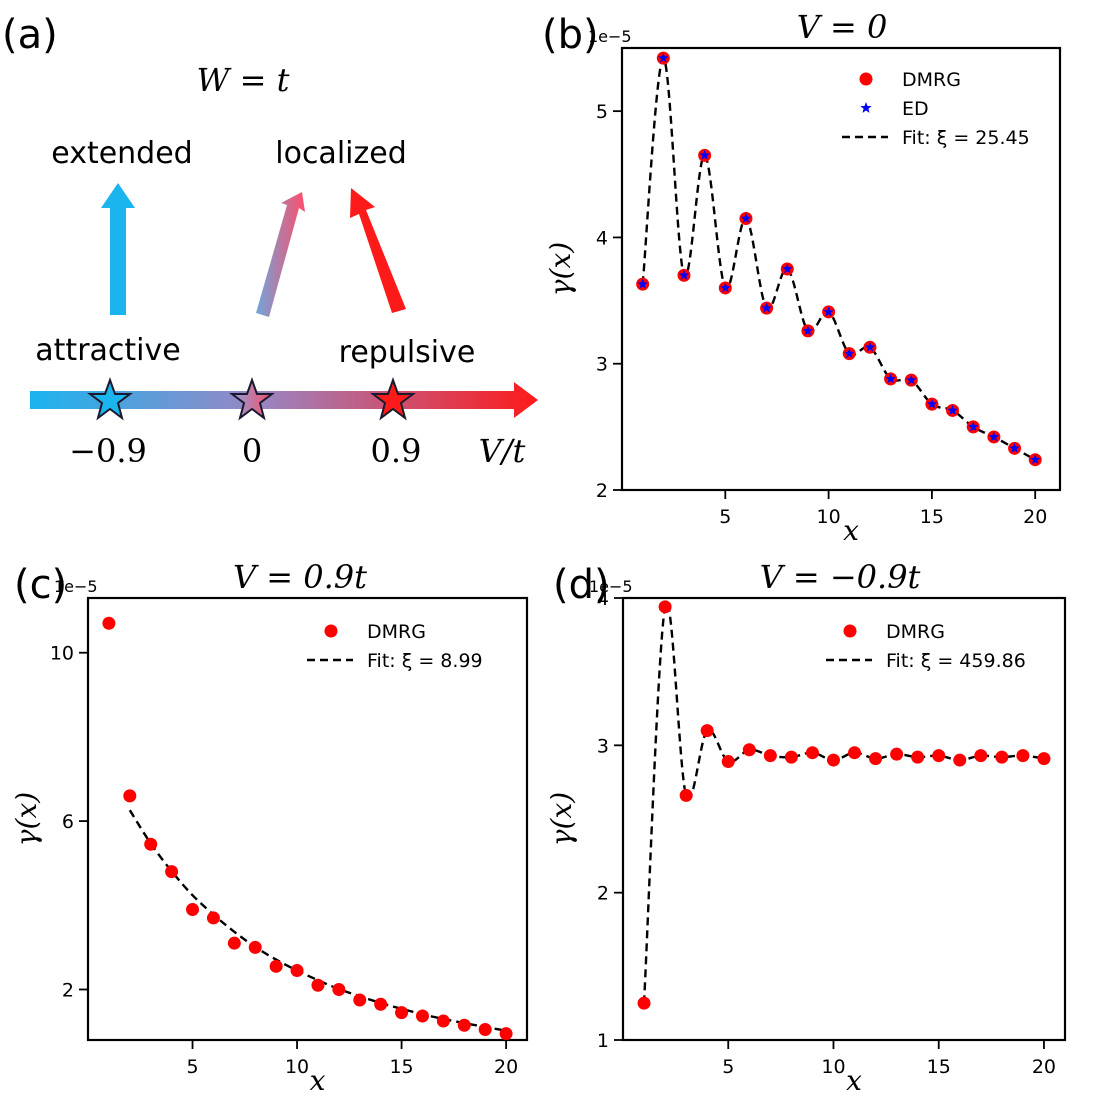  Describe the element at coordinates (602, 238) in the screenshot. I see `panel-b-ytick-label: 4` at that location.